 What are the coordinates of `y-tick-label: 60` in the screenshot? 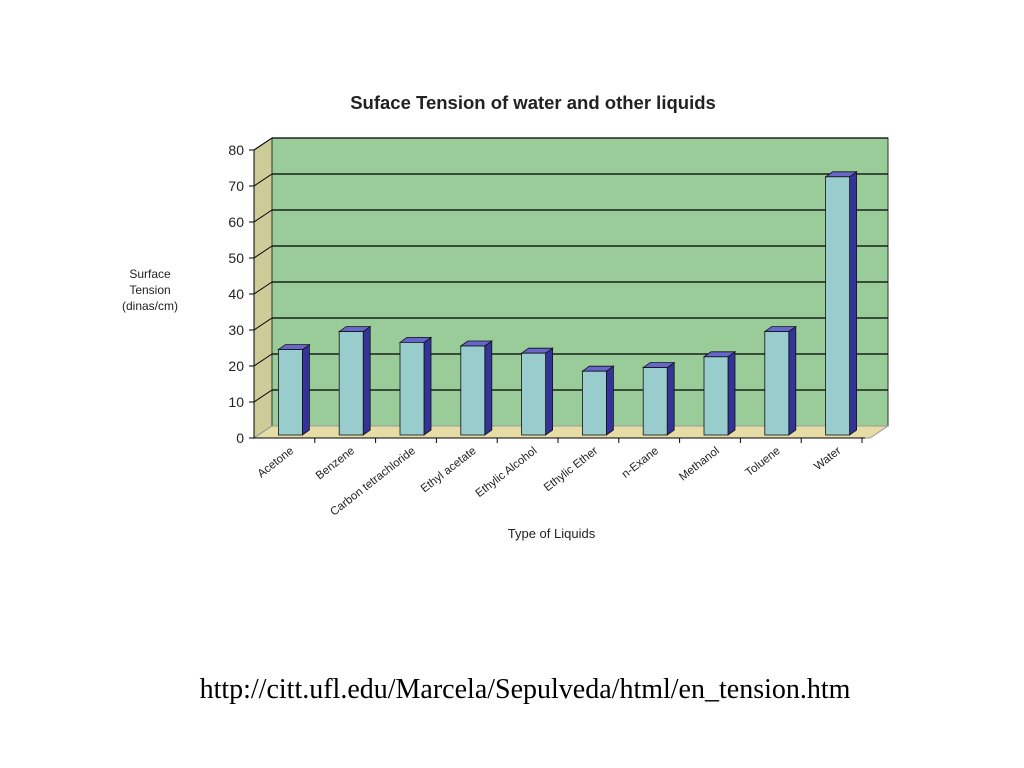 It's located at (236, 222).